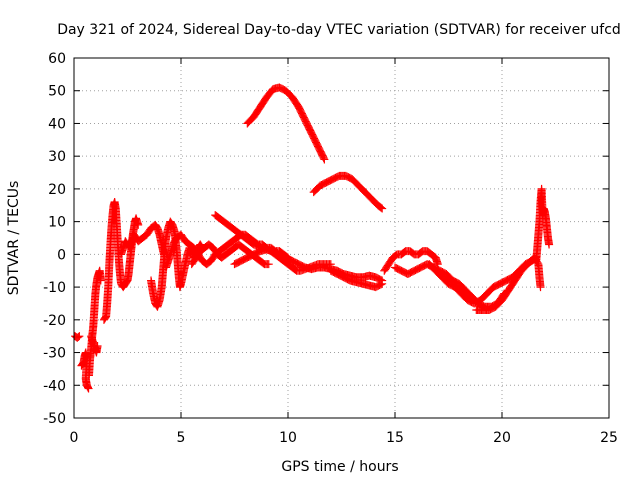  What do you see at coordinates (181, 438) in the screenshot?
I see `x-tick-label: 5` at bounding box center [181, 438].